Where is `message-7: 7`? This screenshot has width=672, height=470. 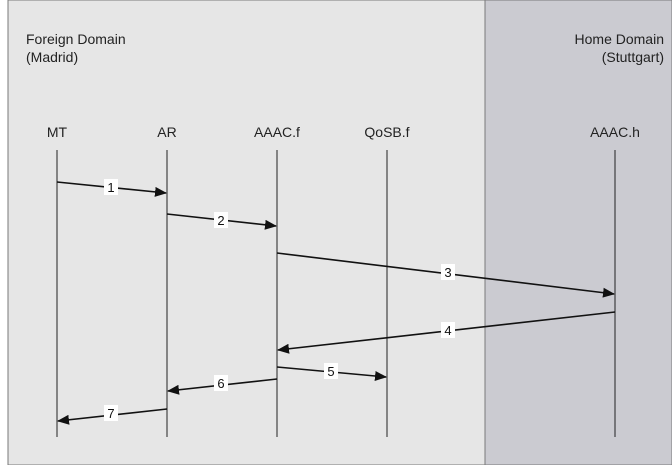 message-7: 7 is located at coordinates (112, 415).